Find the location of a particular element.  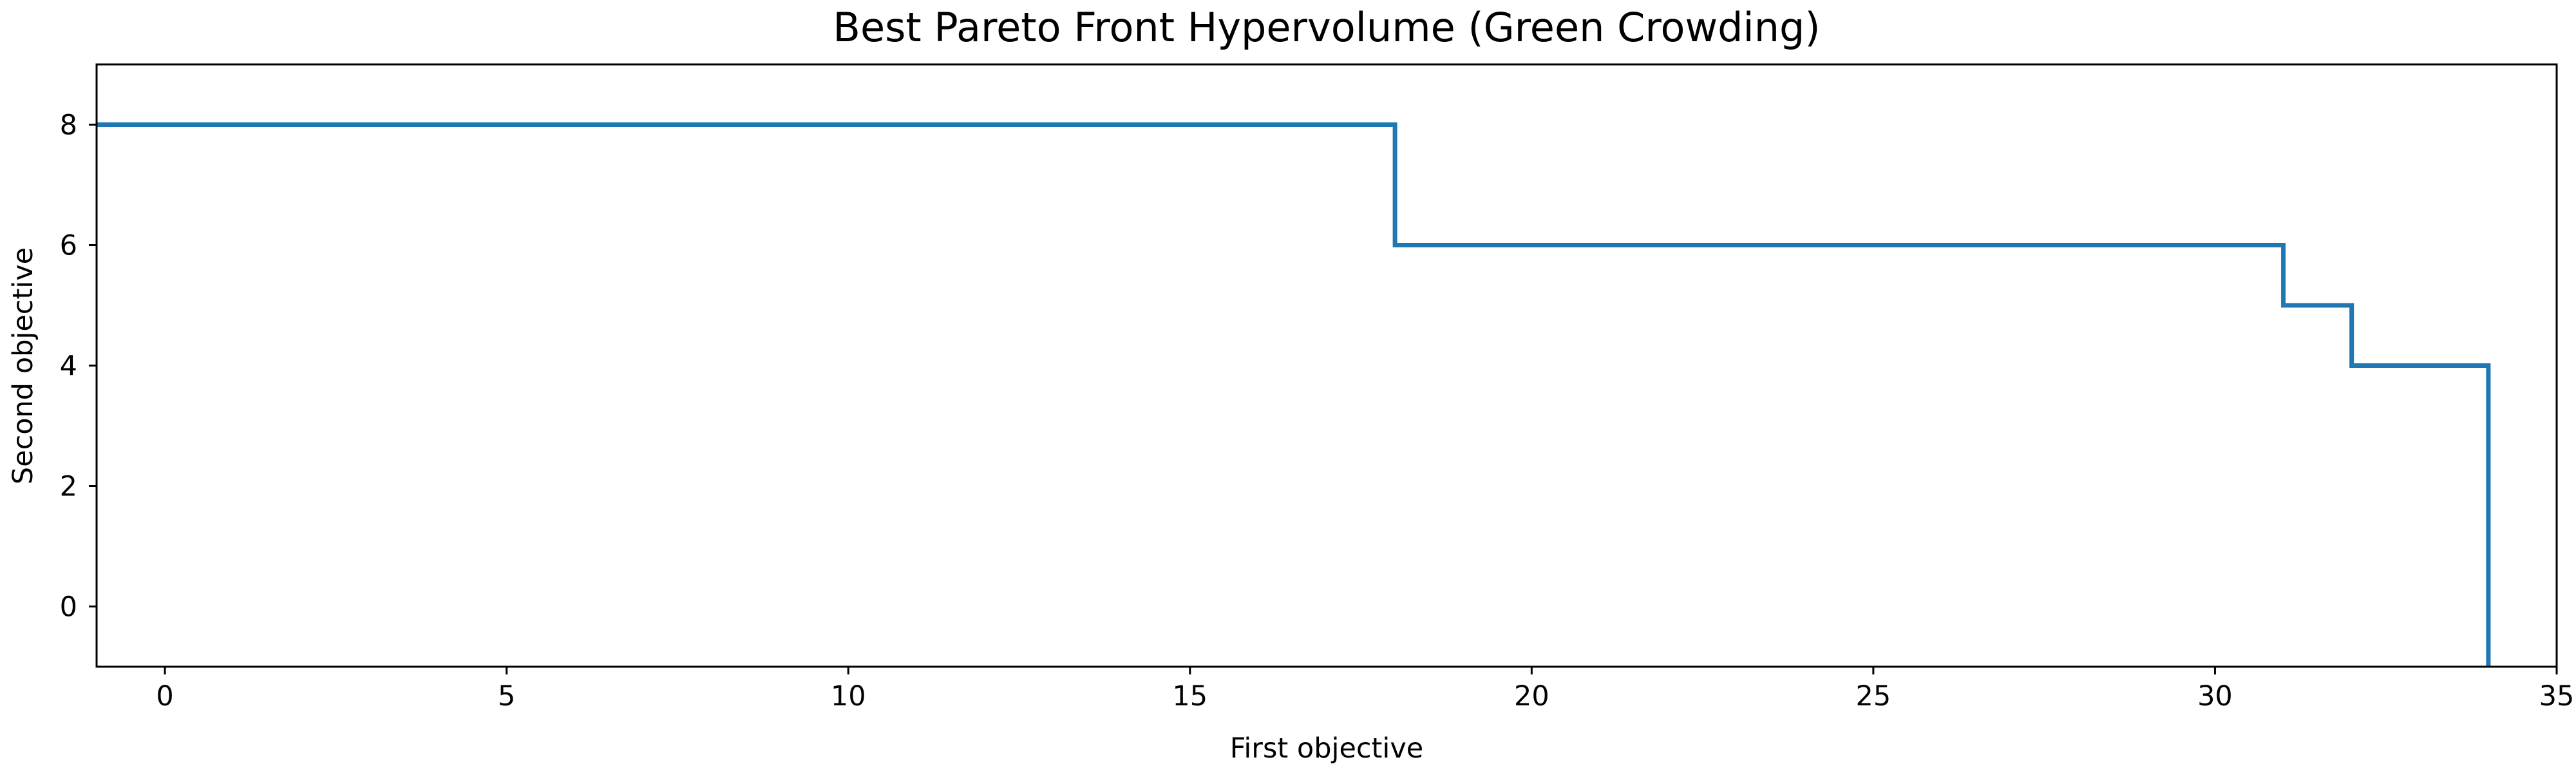

x-tick-label: 5 is located at coordinates (507, 696).